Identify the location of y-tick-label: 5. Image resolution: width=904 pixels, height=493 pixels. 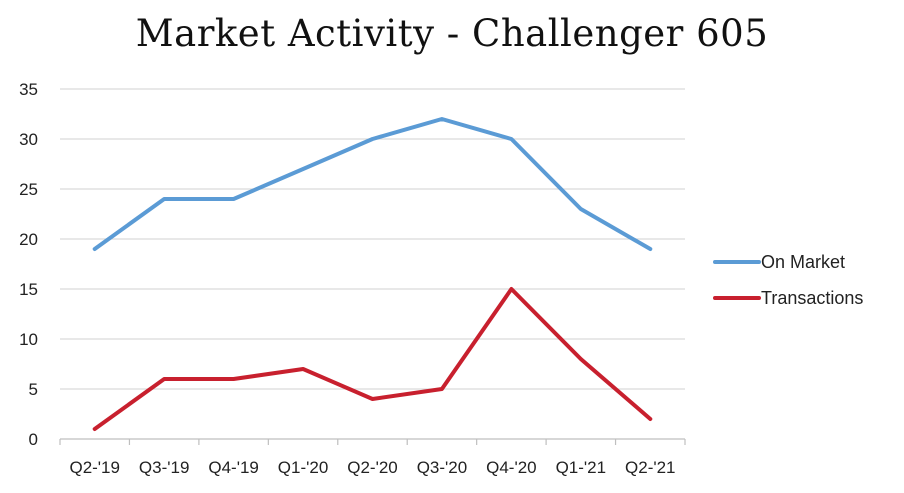
(33, 389).